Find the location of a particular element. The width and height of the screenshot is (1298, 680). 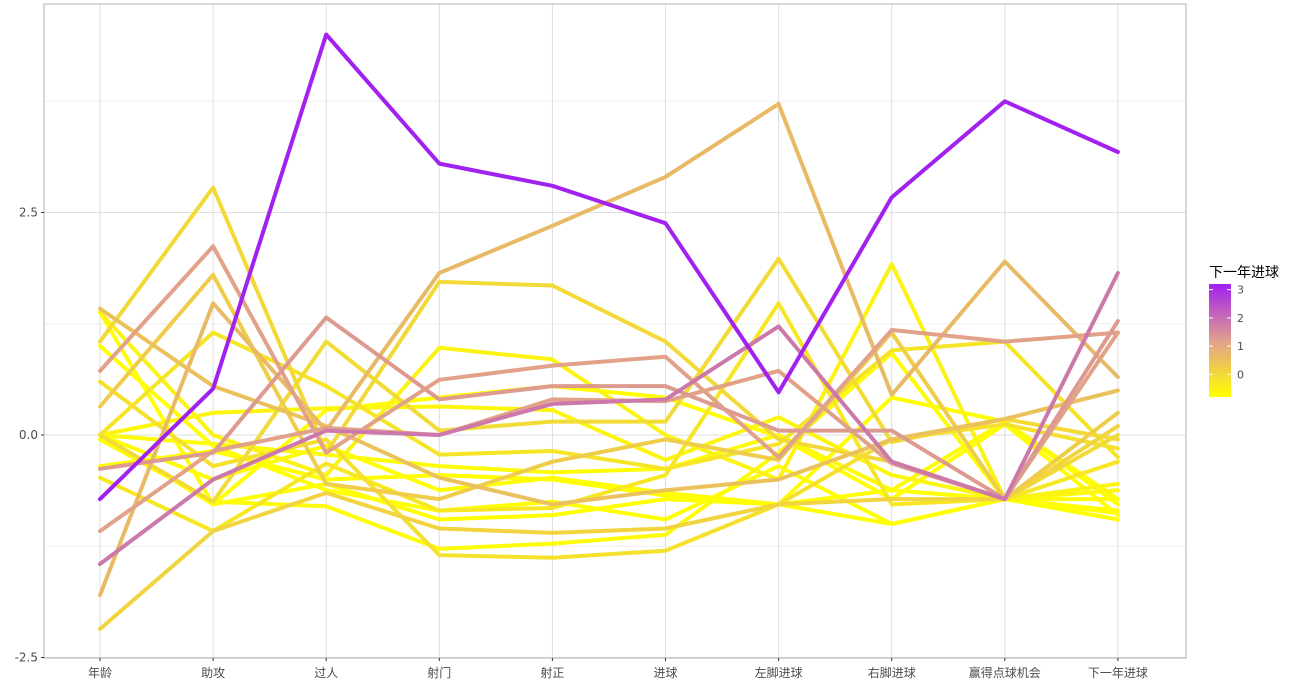

color-legend: 下一年进球 3 2 1 0 is located at coordinates (1244, 331).